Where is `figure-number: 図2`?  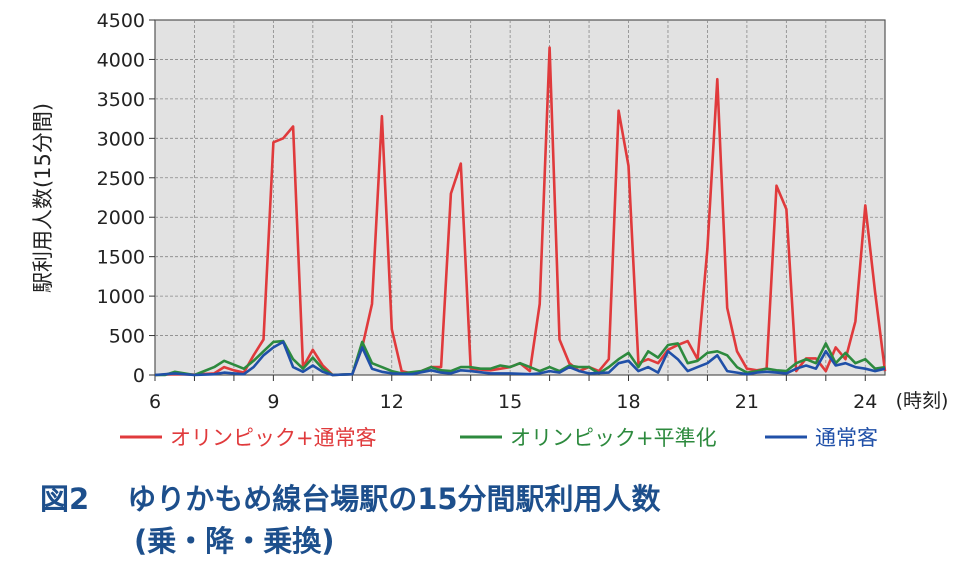 figure-number: 図2 is located at coordinates (65, 499).